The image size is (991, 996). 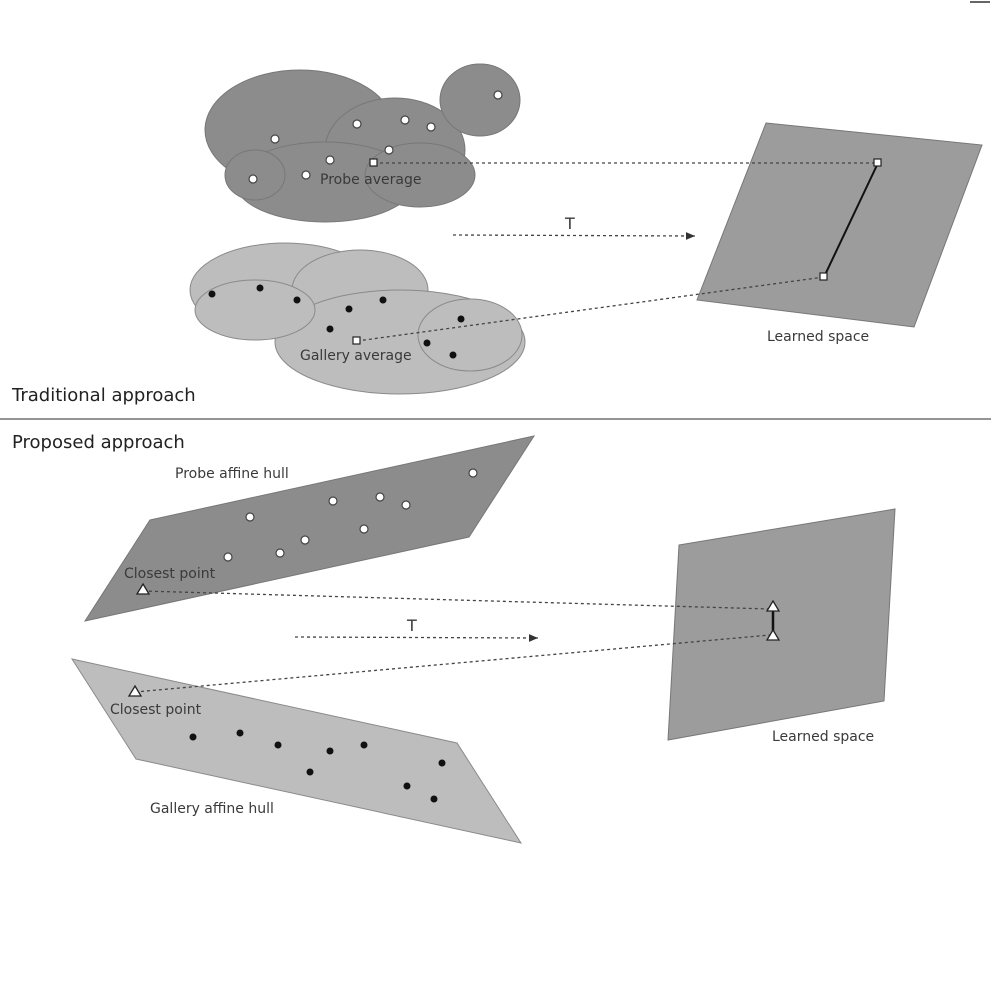 I want to click on learned-space-traditional, so click(x=839, y=225).